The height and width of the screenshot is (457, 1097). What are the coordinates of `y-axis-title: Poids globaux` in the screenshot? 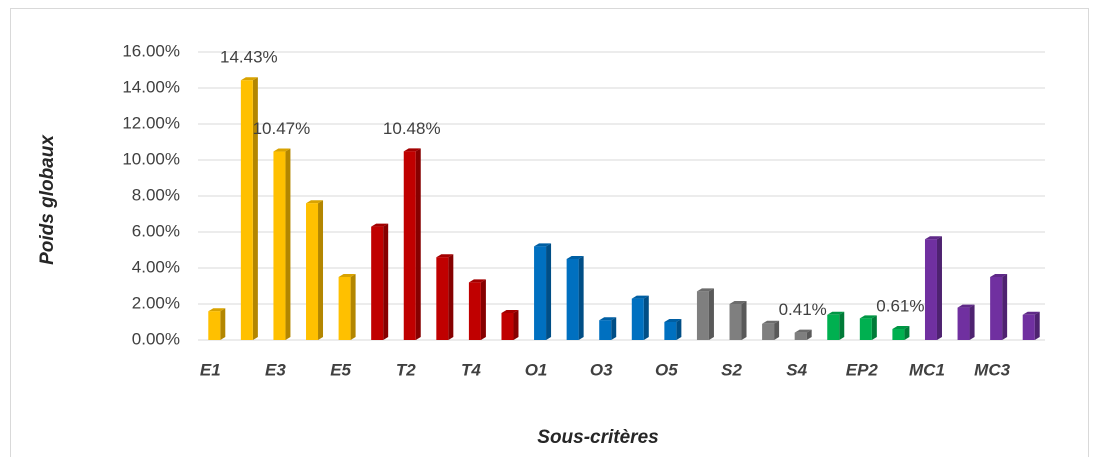 It's located at (47, 199).